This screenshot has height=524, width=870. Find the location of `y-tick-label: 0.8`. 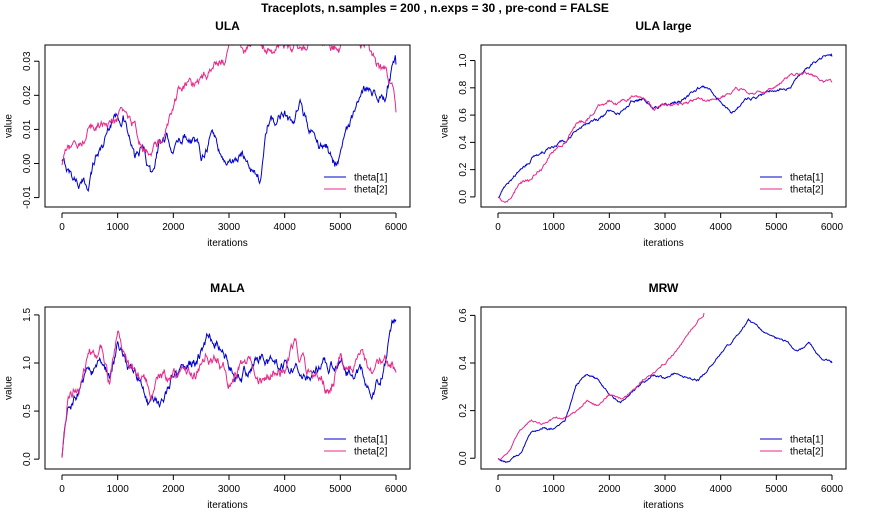

y-tick-label: 0.8 is located at coordinates (463, 87).